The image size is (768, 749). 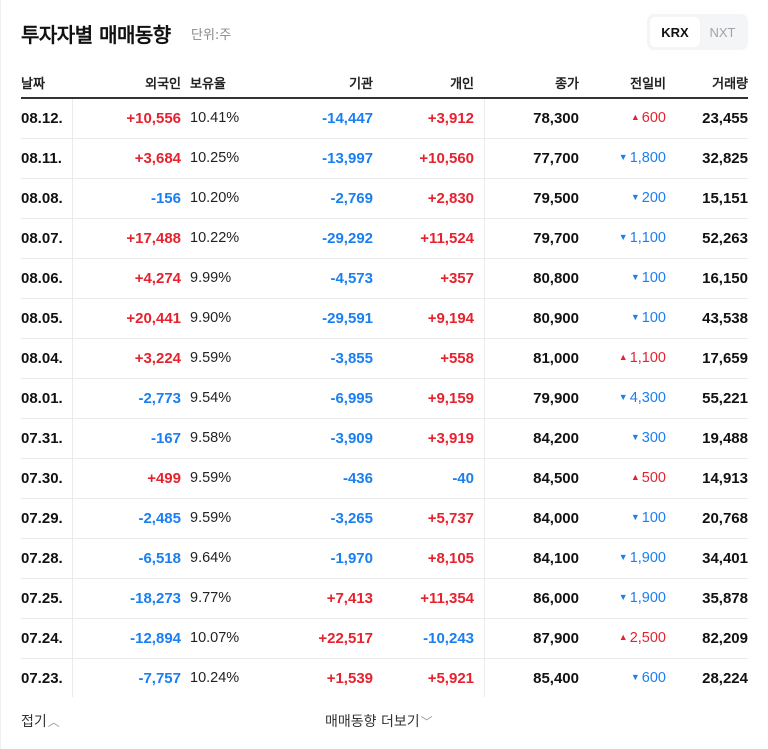 What do you see at coordinates (357, 478) in the screenshot?
I see `cell-institution: -436` at bounding box center [357, 478].